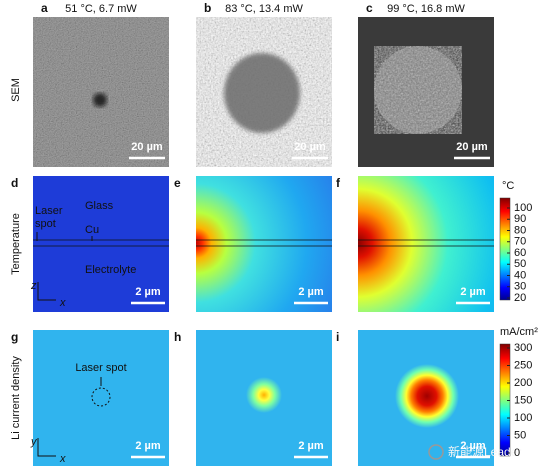 The width and height of the screenshot is (550, 475). Describe the element at coordinates (520, 242) in the screenshot. I see `colorbar-tick-label: 70` at that location.